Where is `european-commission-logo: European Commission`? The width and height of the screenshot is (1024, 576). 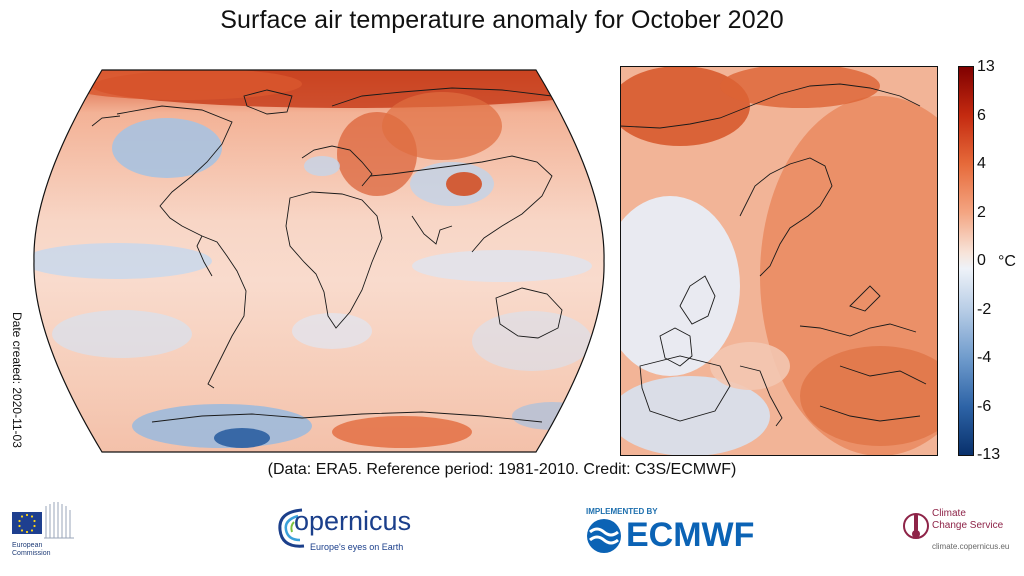 european-commission-logo: European Commission is located at coordinates (44, 530).